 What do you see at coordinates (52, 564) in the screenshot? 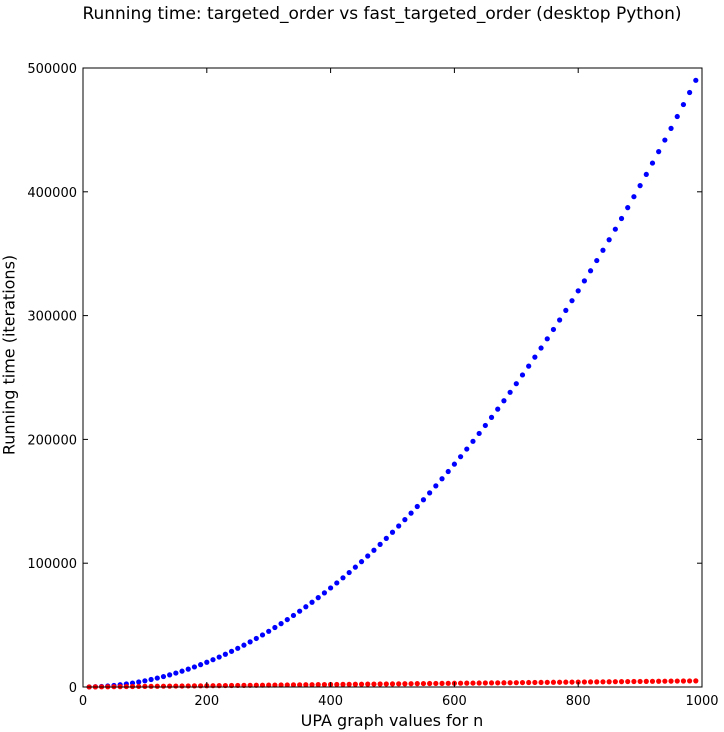
I see `y-tick-label: 100000` at bounding box center [52, 564].